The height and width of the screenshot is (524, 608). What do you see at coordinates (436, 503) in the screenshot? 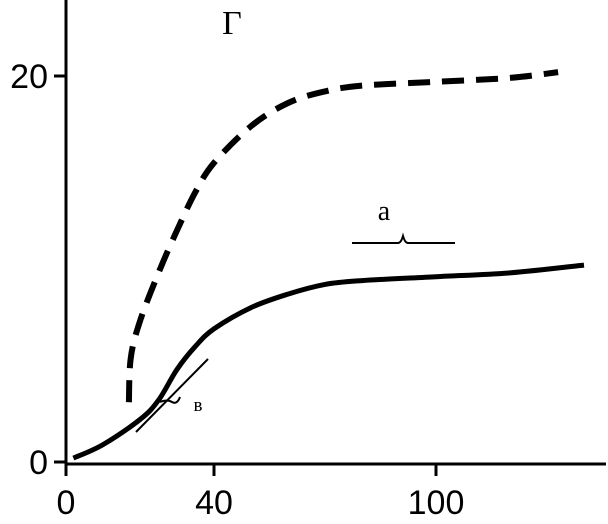
I see `x-tick-label: 100` at bounding box center [436, 503].